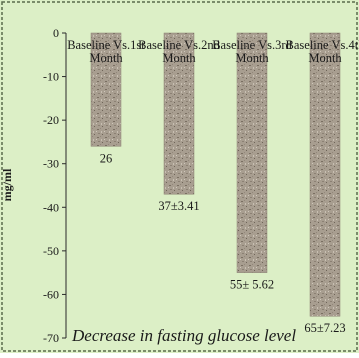  Describe the element at coordinates (322, 45) in the screenshot. I see `category-label: Baseline Vs.4th` at that location.